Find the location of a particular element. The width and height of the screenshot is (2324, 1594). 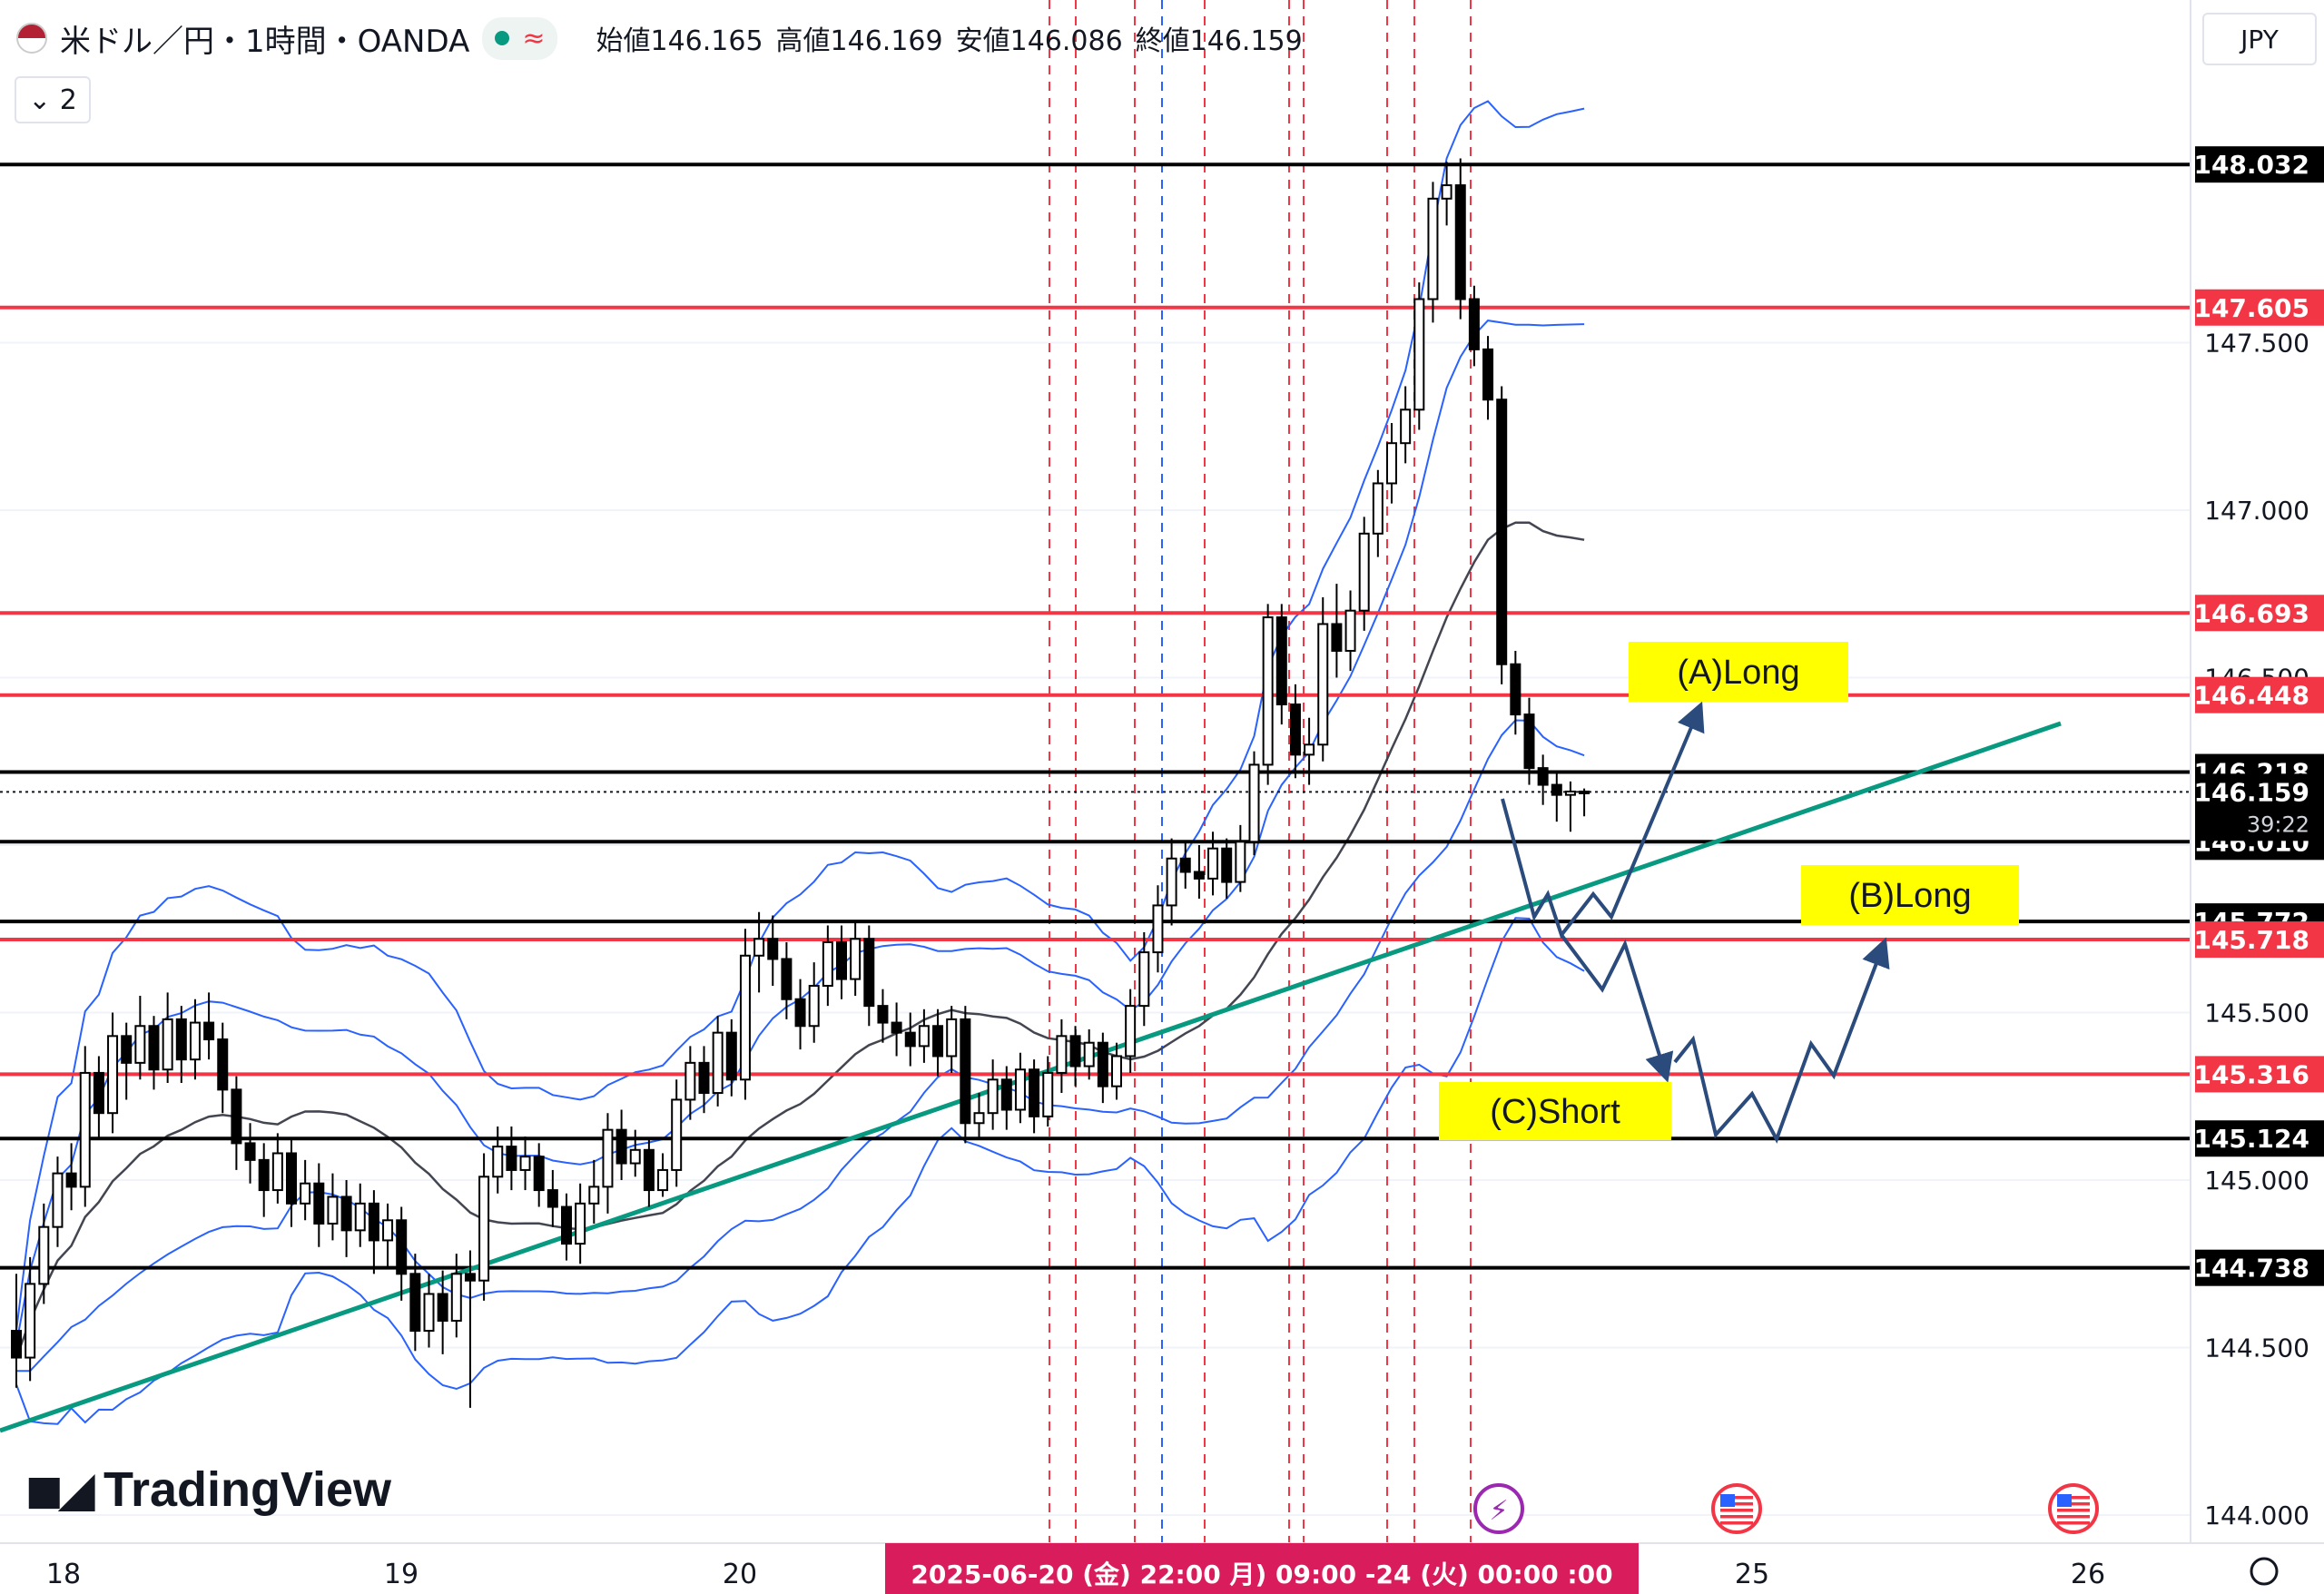

countdown-label: 39:22 is located at coordinates (2278, 825).